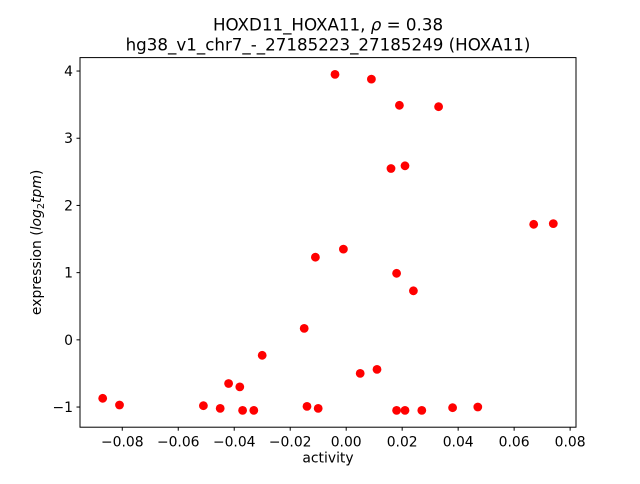  What do you see at coordinates (570, 443) in the screenshot?
I see `x-tick-label: 0.08` at bounding box center [570, 443].